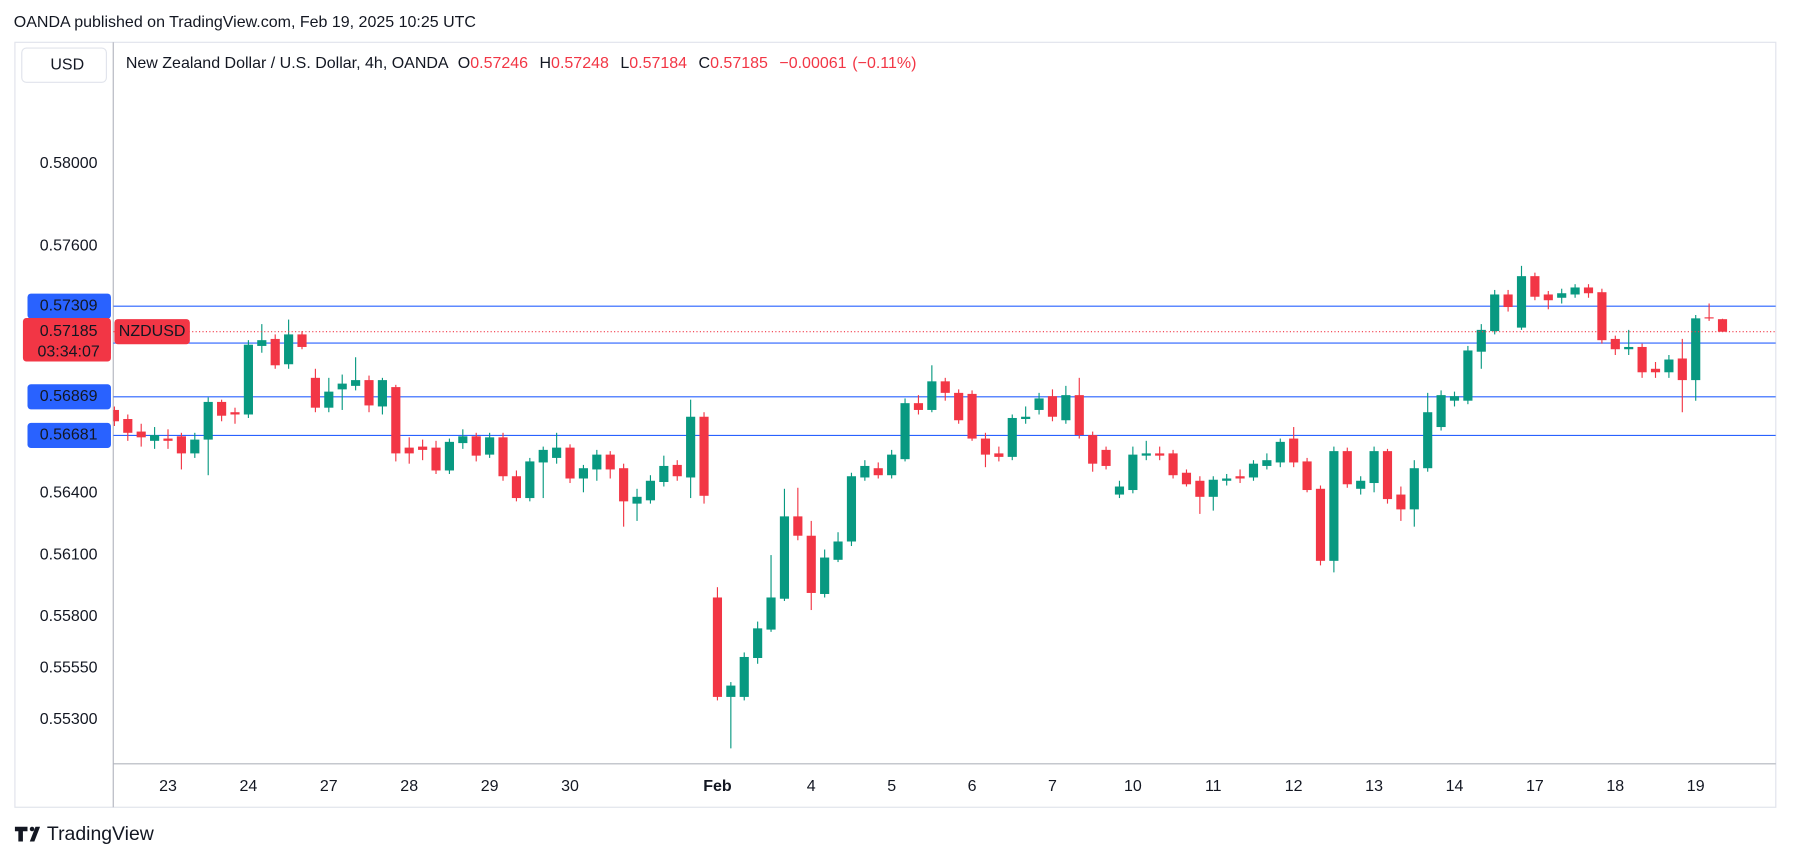 The image size is (1793, 861). Describe the element at coordinates (69, 554) in the screenshot. I see `y-tick-label: 0.56100` at that location.